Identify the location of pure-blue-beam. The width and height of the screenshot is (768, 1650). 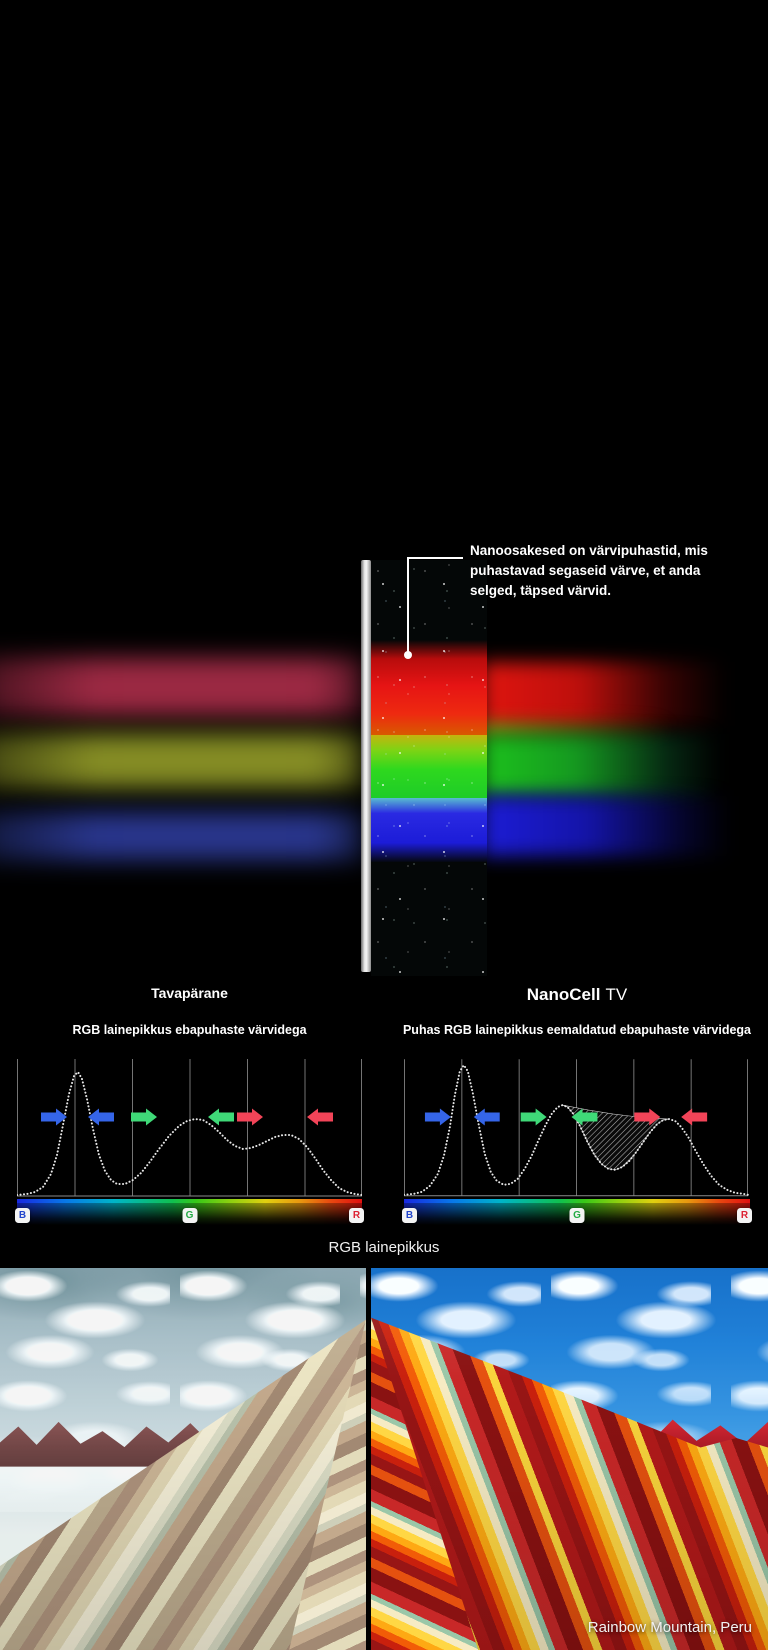
(606, 826).